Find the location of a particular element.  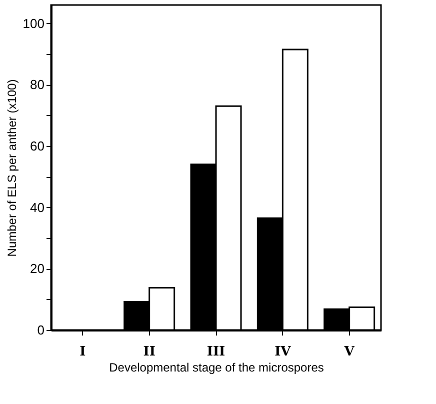

x-tick-label: IV is located at coordinates (283, 352).